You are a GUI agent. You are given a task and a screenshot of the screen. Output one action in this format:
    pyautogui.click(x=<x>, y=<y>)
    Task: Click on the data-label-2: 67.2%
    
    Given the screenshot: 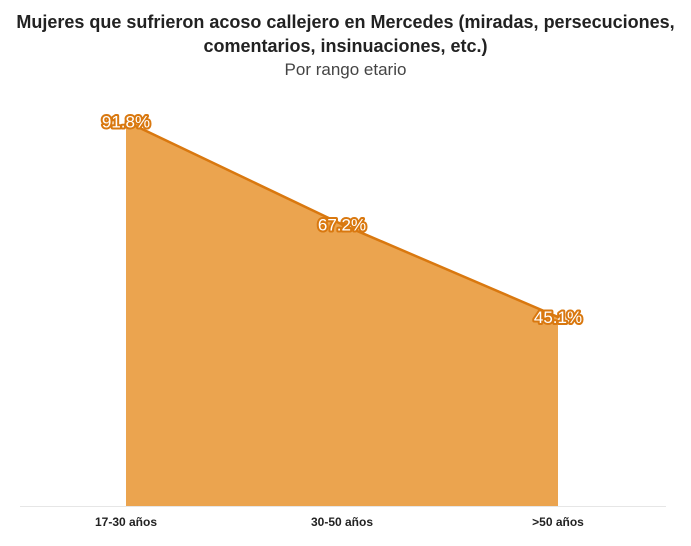 What is the action you would take?
    pyautogui.click(x=342, y=224)
    